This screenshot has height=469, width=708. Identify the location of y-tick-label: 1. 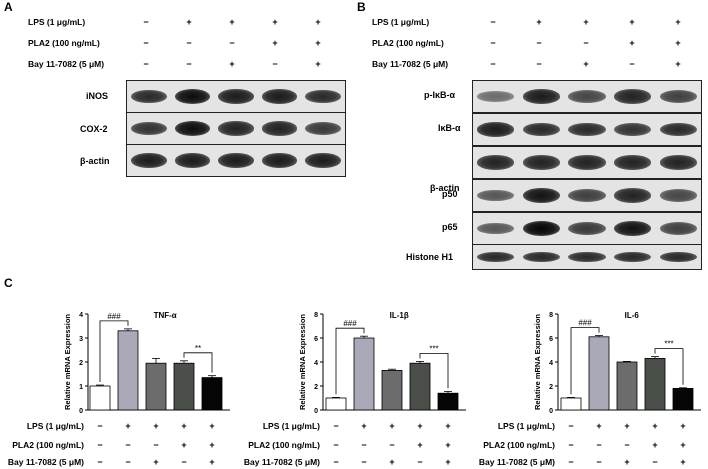
(81, 387).